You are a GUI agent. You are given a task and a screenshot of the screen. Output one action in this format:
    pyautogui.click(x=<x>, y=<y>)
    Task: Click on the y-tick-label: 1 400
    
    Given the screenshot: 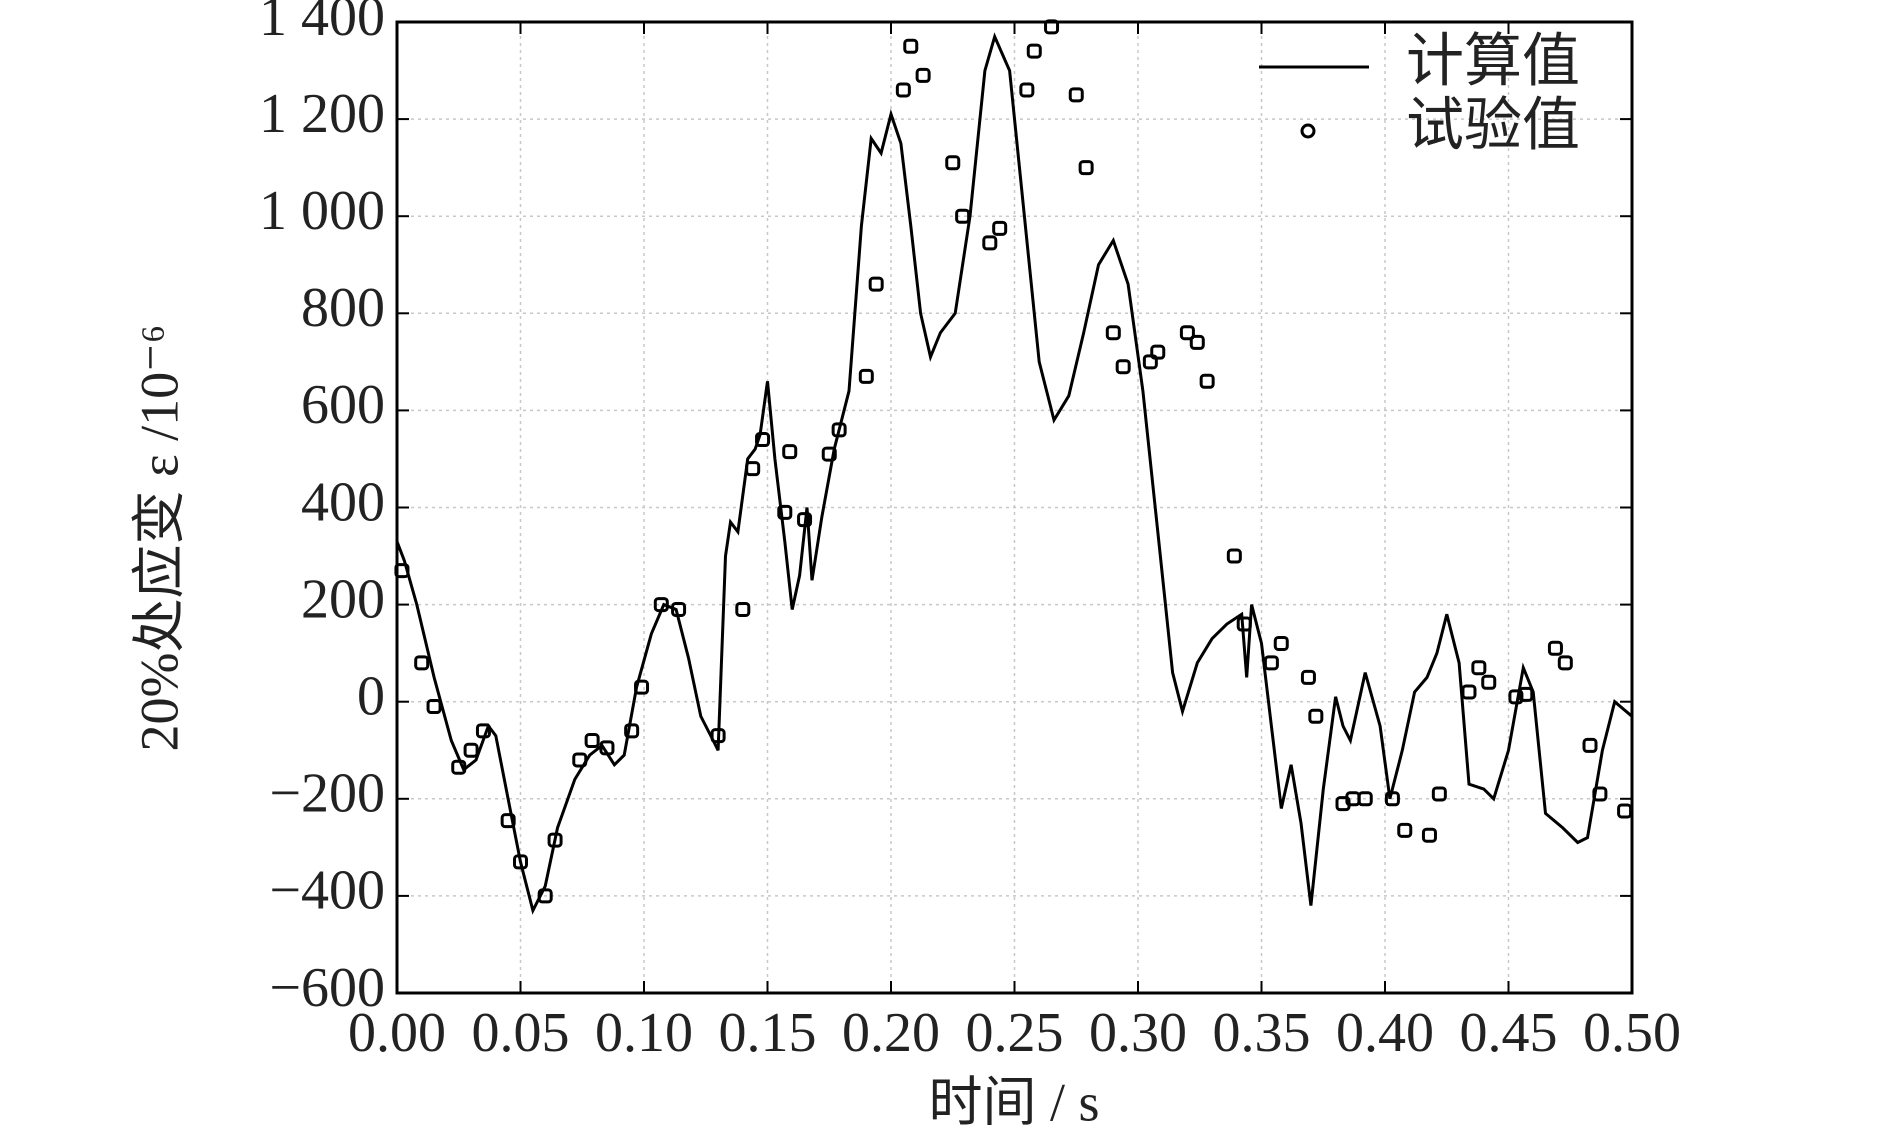 What is the action you would take?
    pyautogui.click(x=322, y=24)
    